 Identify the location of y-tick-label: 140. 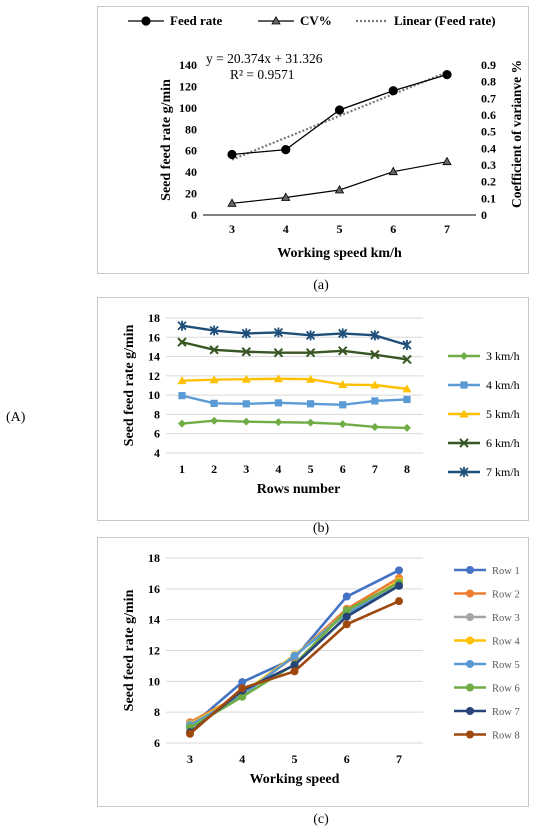
(188, 65).